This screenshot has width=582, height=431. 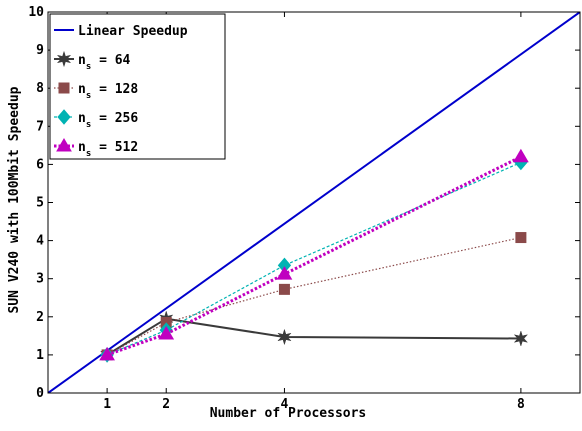 I want to click on legend-box, so click(x=137, y=86).